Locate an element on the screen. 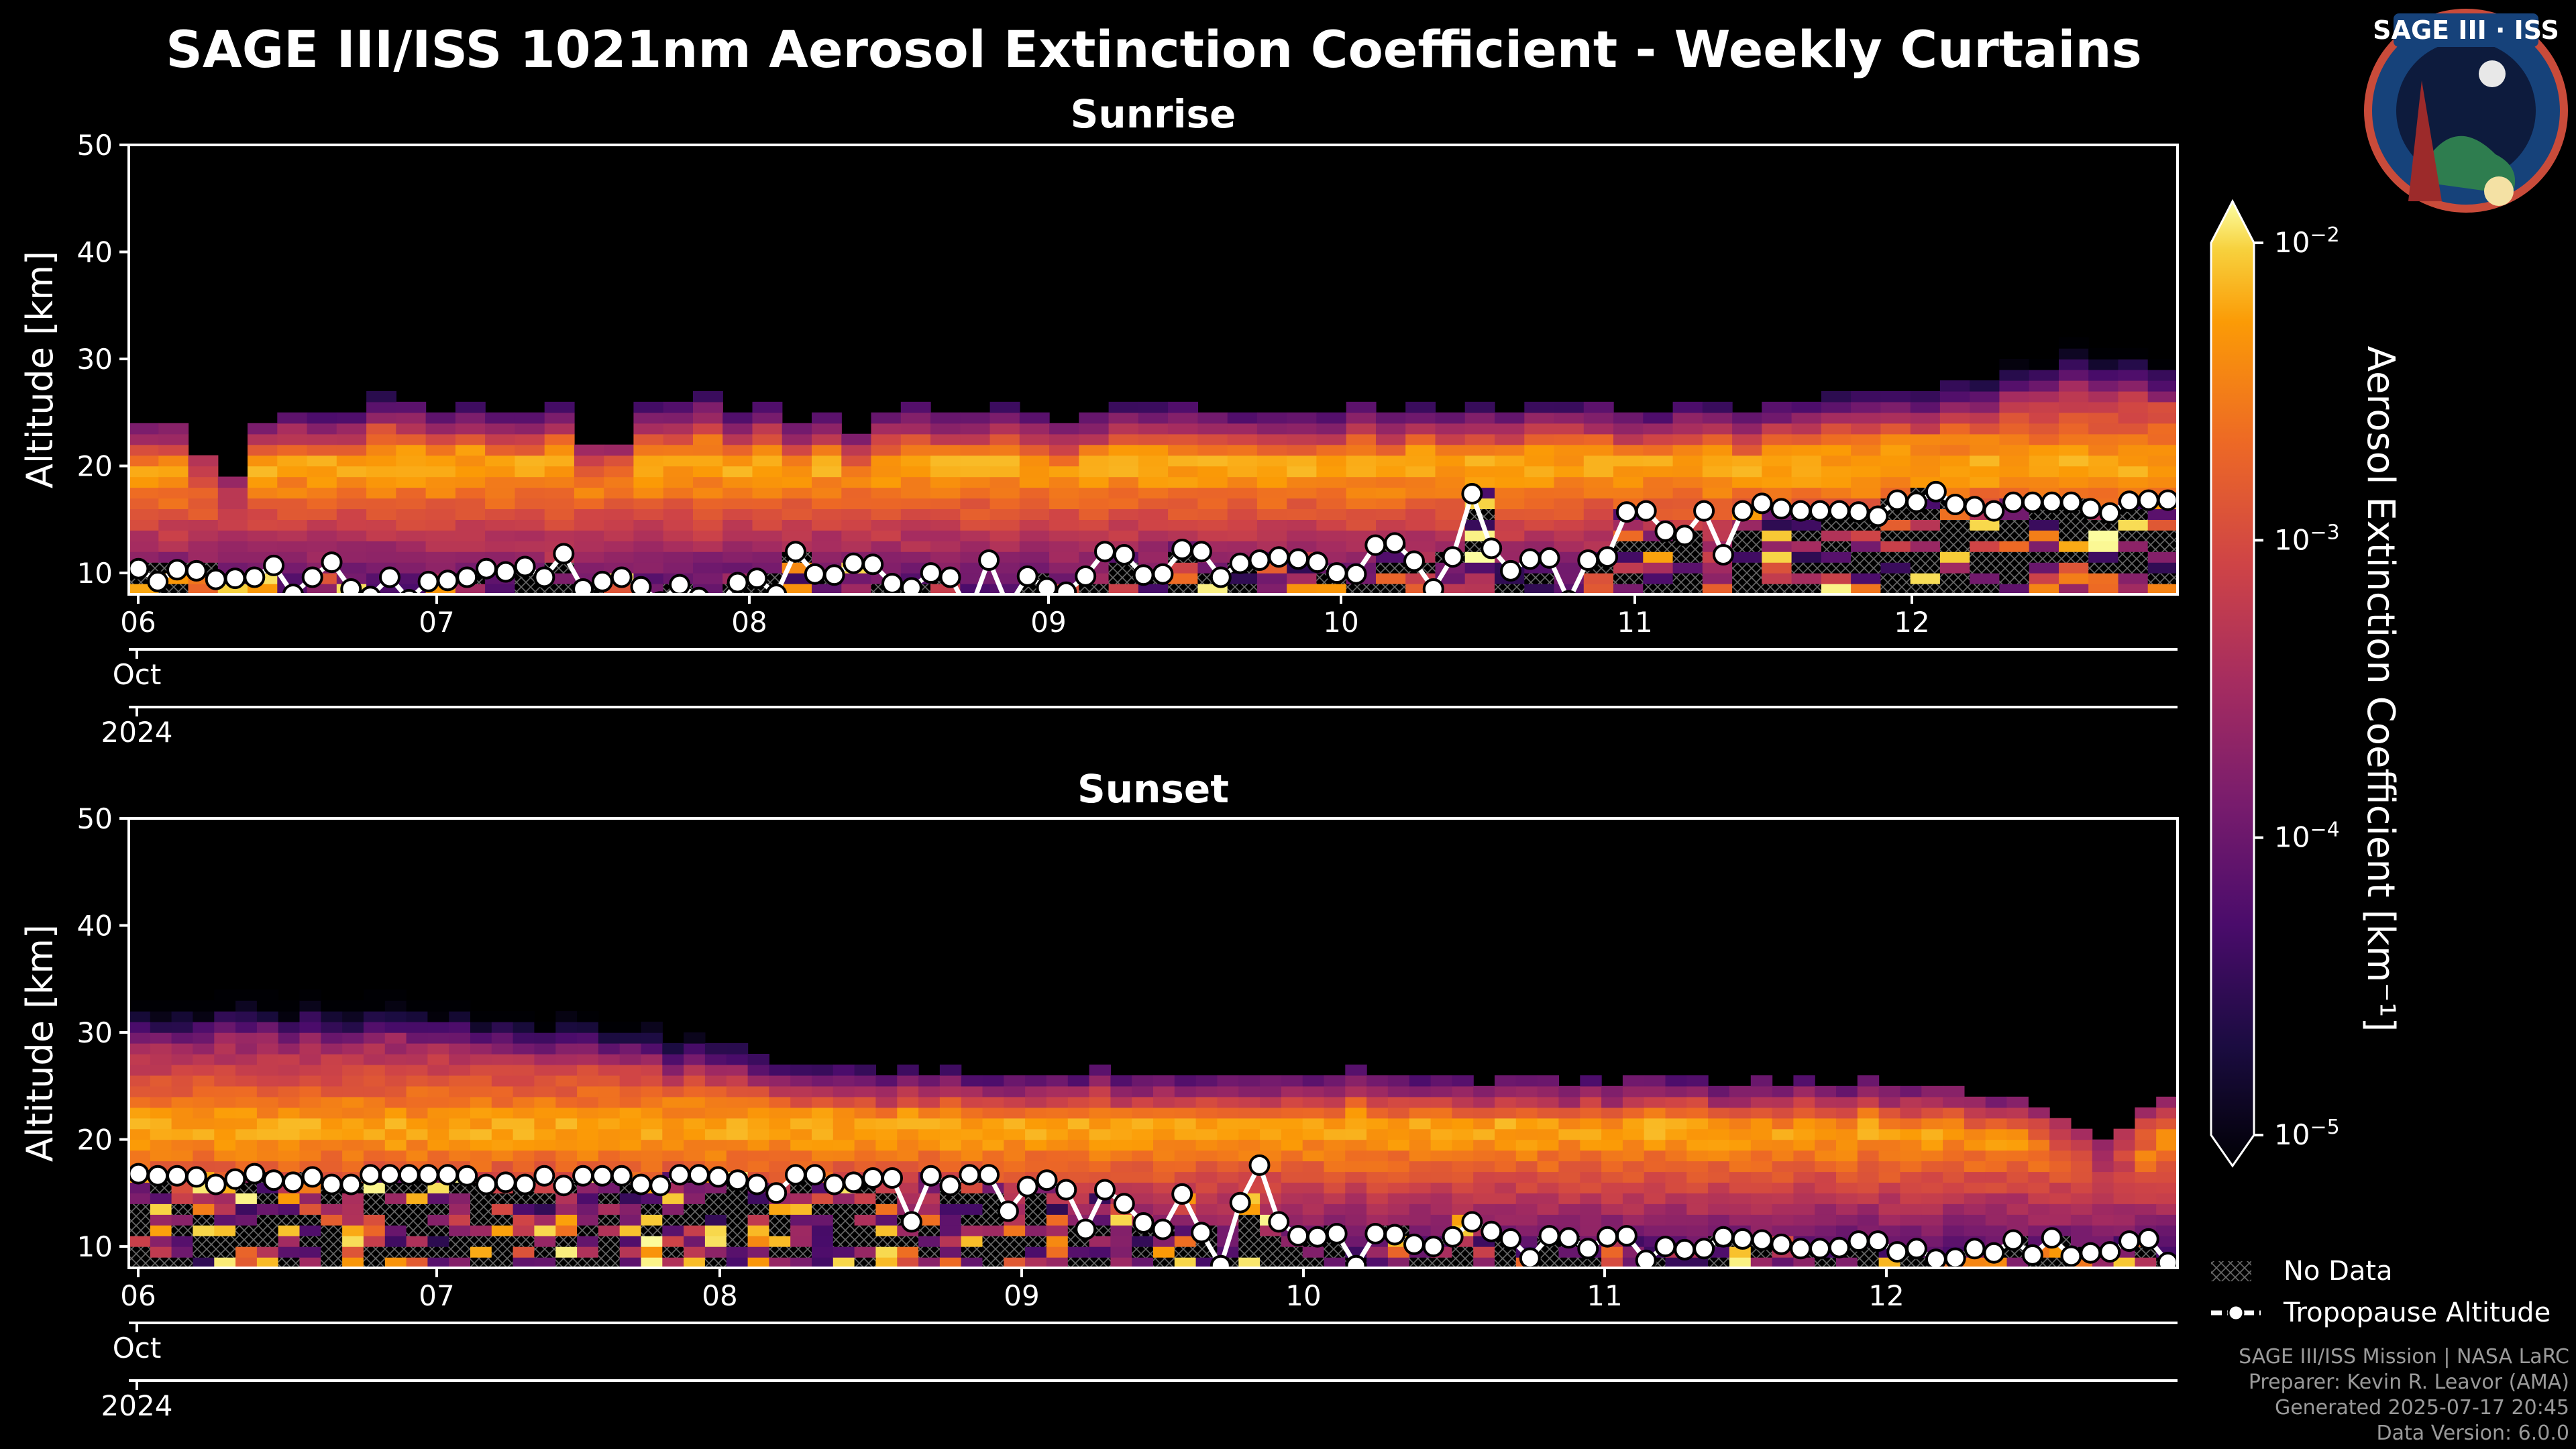 The height and width of the screenshot is (1449, 2576). no-data-legend-item: No Data is located at coordinates (2302, 1271).